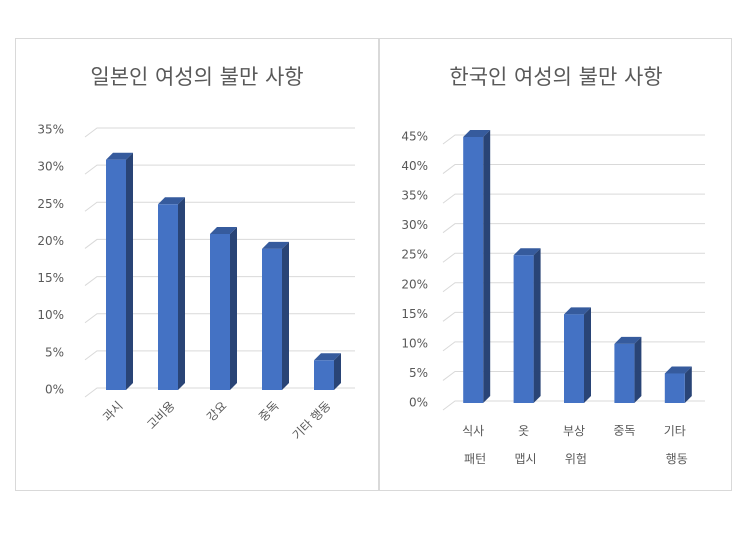 This screenshot has width=750, height=536. Describe the element at coordinates (624, 431) in the screenshot. I see `x-tick-label: 중독` at that location.